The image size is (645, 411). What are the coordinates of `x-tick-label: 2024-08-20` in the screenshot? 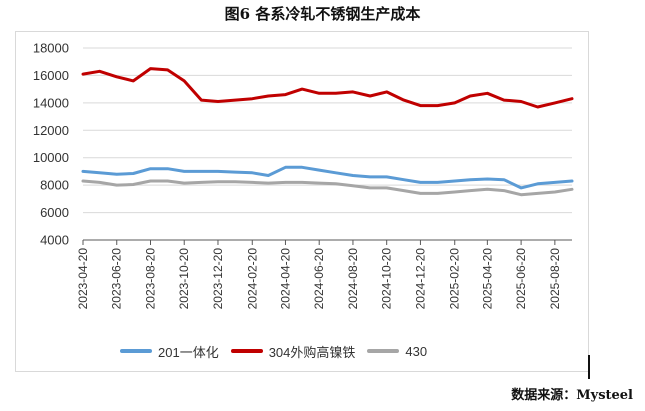 It's located at (353, 279).